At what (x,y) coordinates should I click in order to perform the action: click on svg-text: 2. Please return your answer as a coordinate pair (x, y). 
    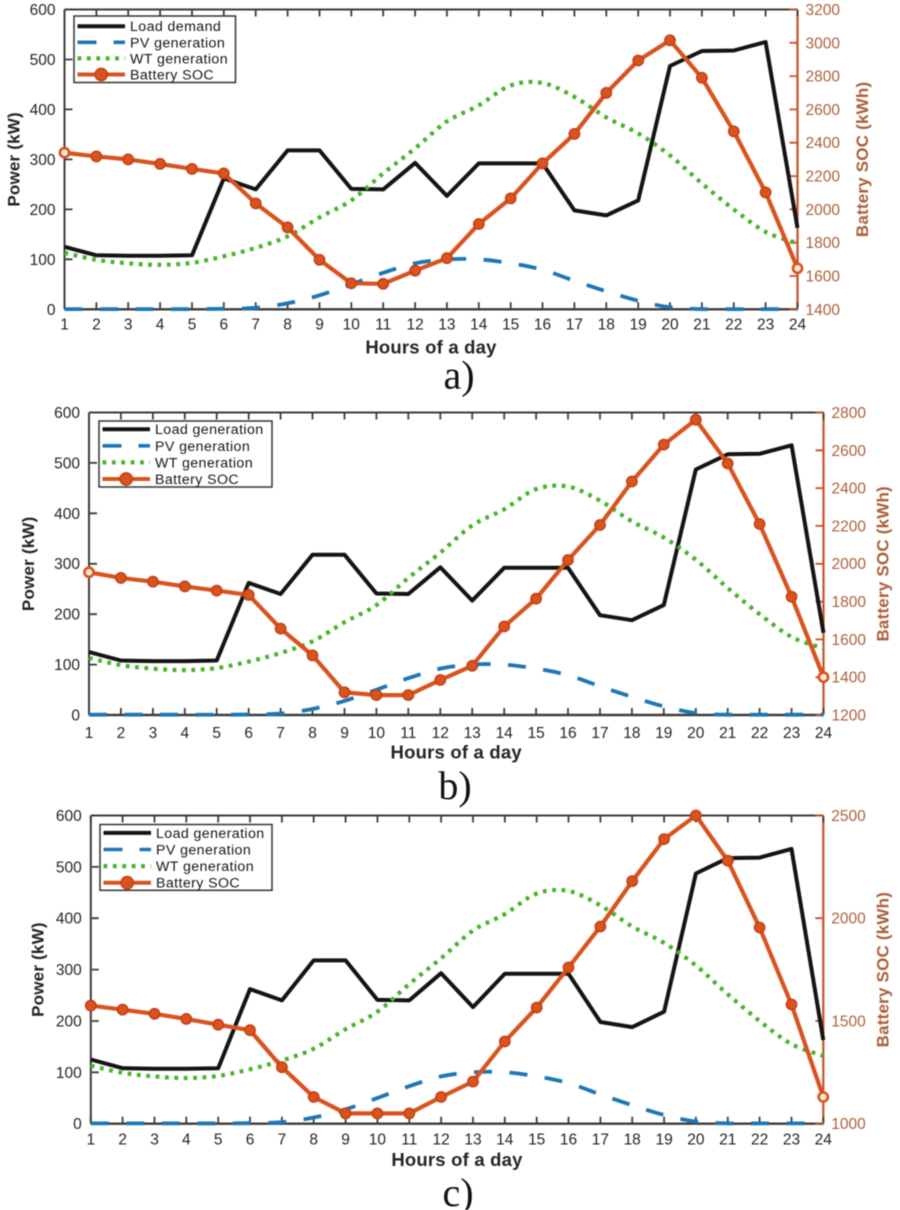
    Looking at the image, I should click on (122, 1140).